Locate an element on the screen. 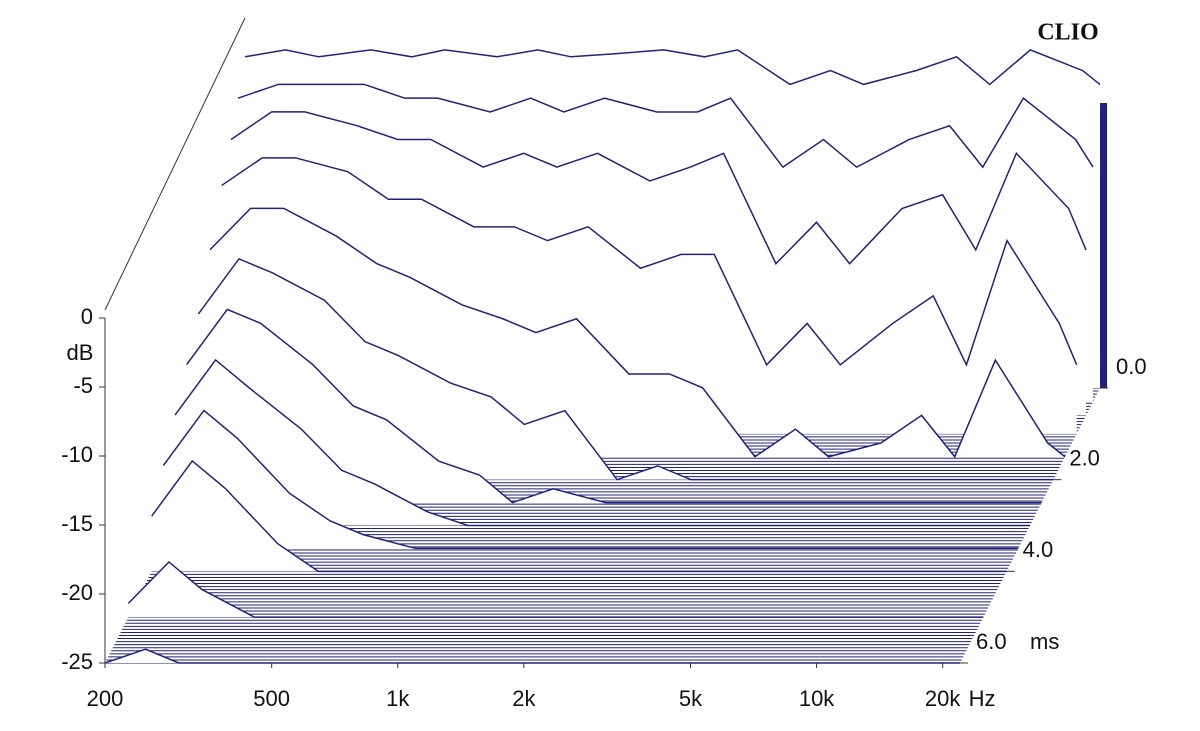 This screenshot has width=1200, height=731. x-tick-label: 1k is located at coordinates (398, 698).